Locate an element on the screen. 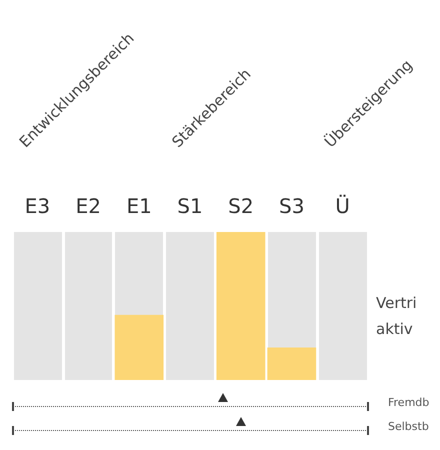 The image size is (440, 450). text: Selbstb is located at coordinates (408, 426).